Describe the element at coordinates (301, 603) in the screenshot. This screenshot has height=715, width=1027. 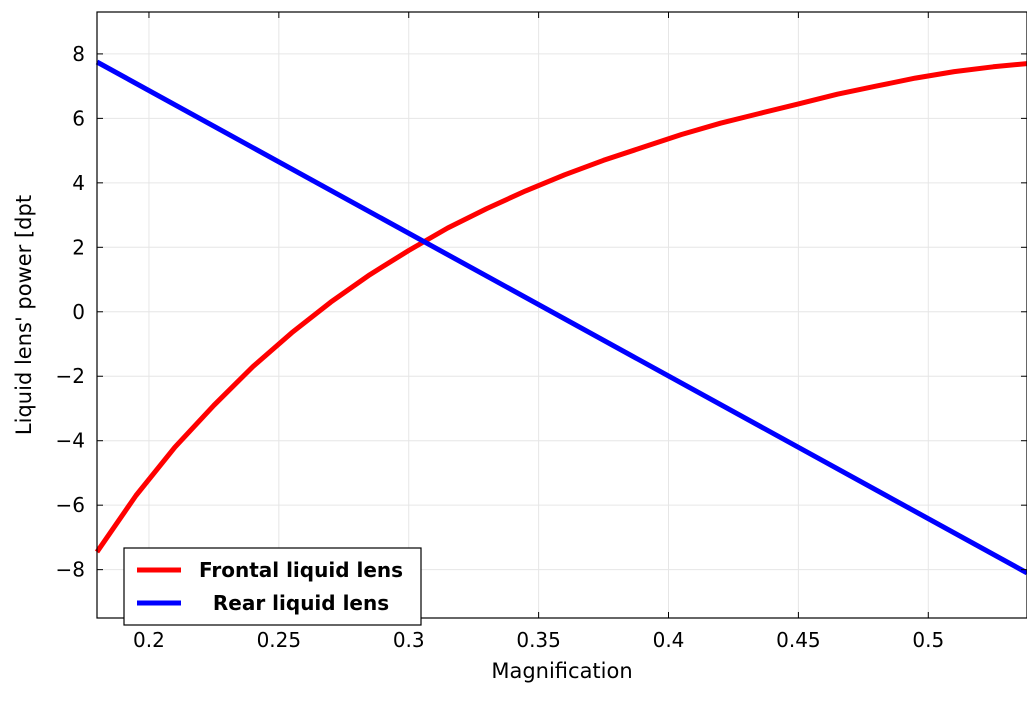
I see `legend-label-rear: Rear liquid lens` at that location.